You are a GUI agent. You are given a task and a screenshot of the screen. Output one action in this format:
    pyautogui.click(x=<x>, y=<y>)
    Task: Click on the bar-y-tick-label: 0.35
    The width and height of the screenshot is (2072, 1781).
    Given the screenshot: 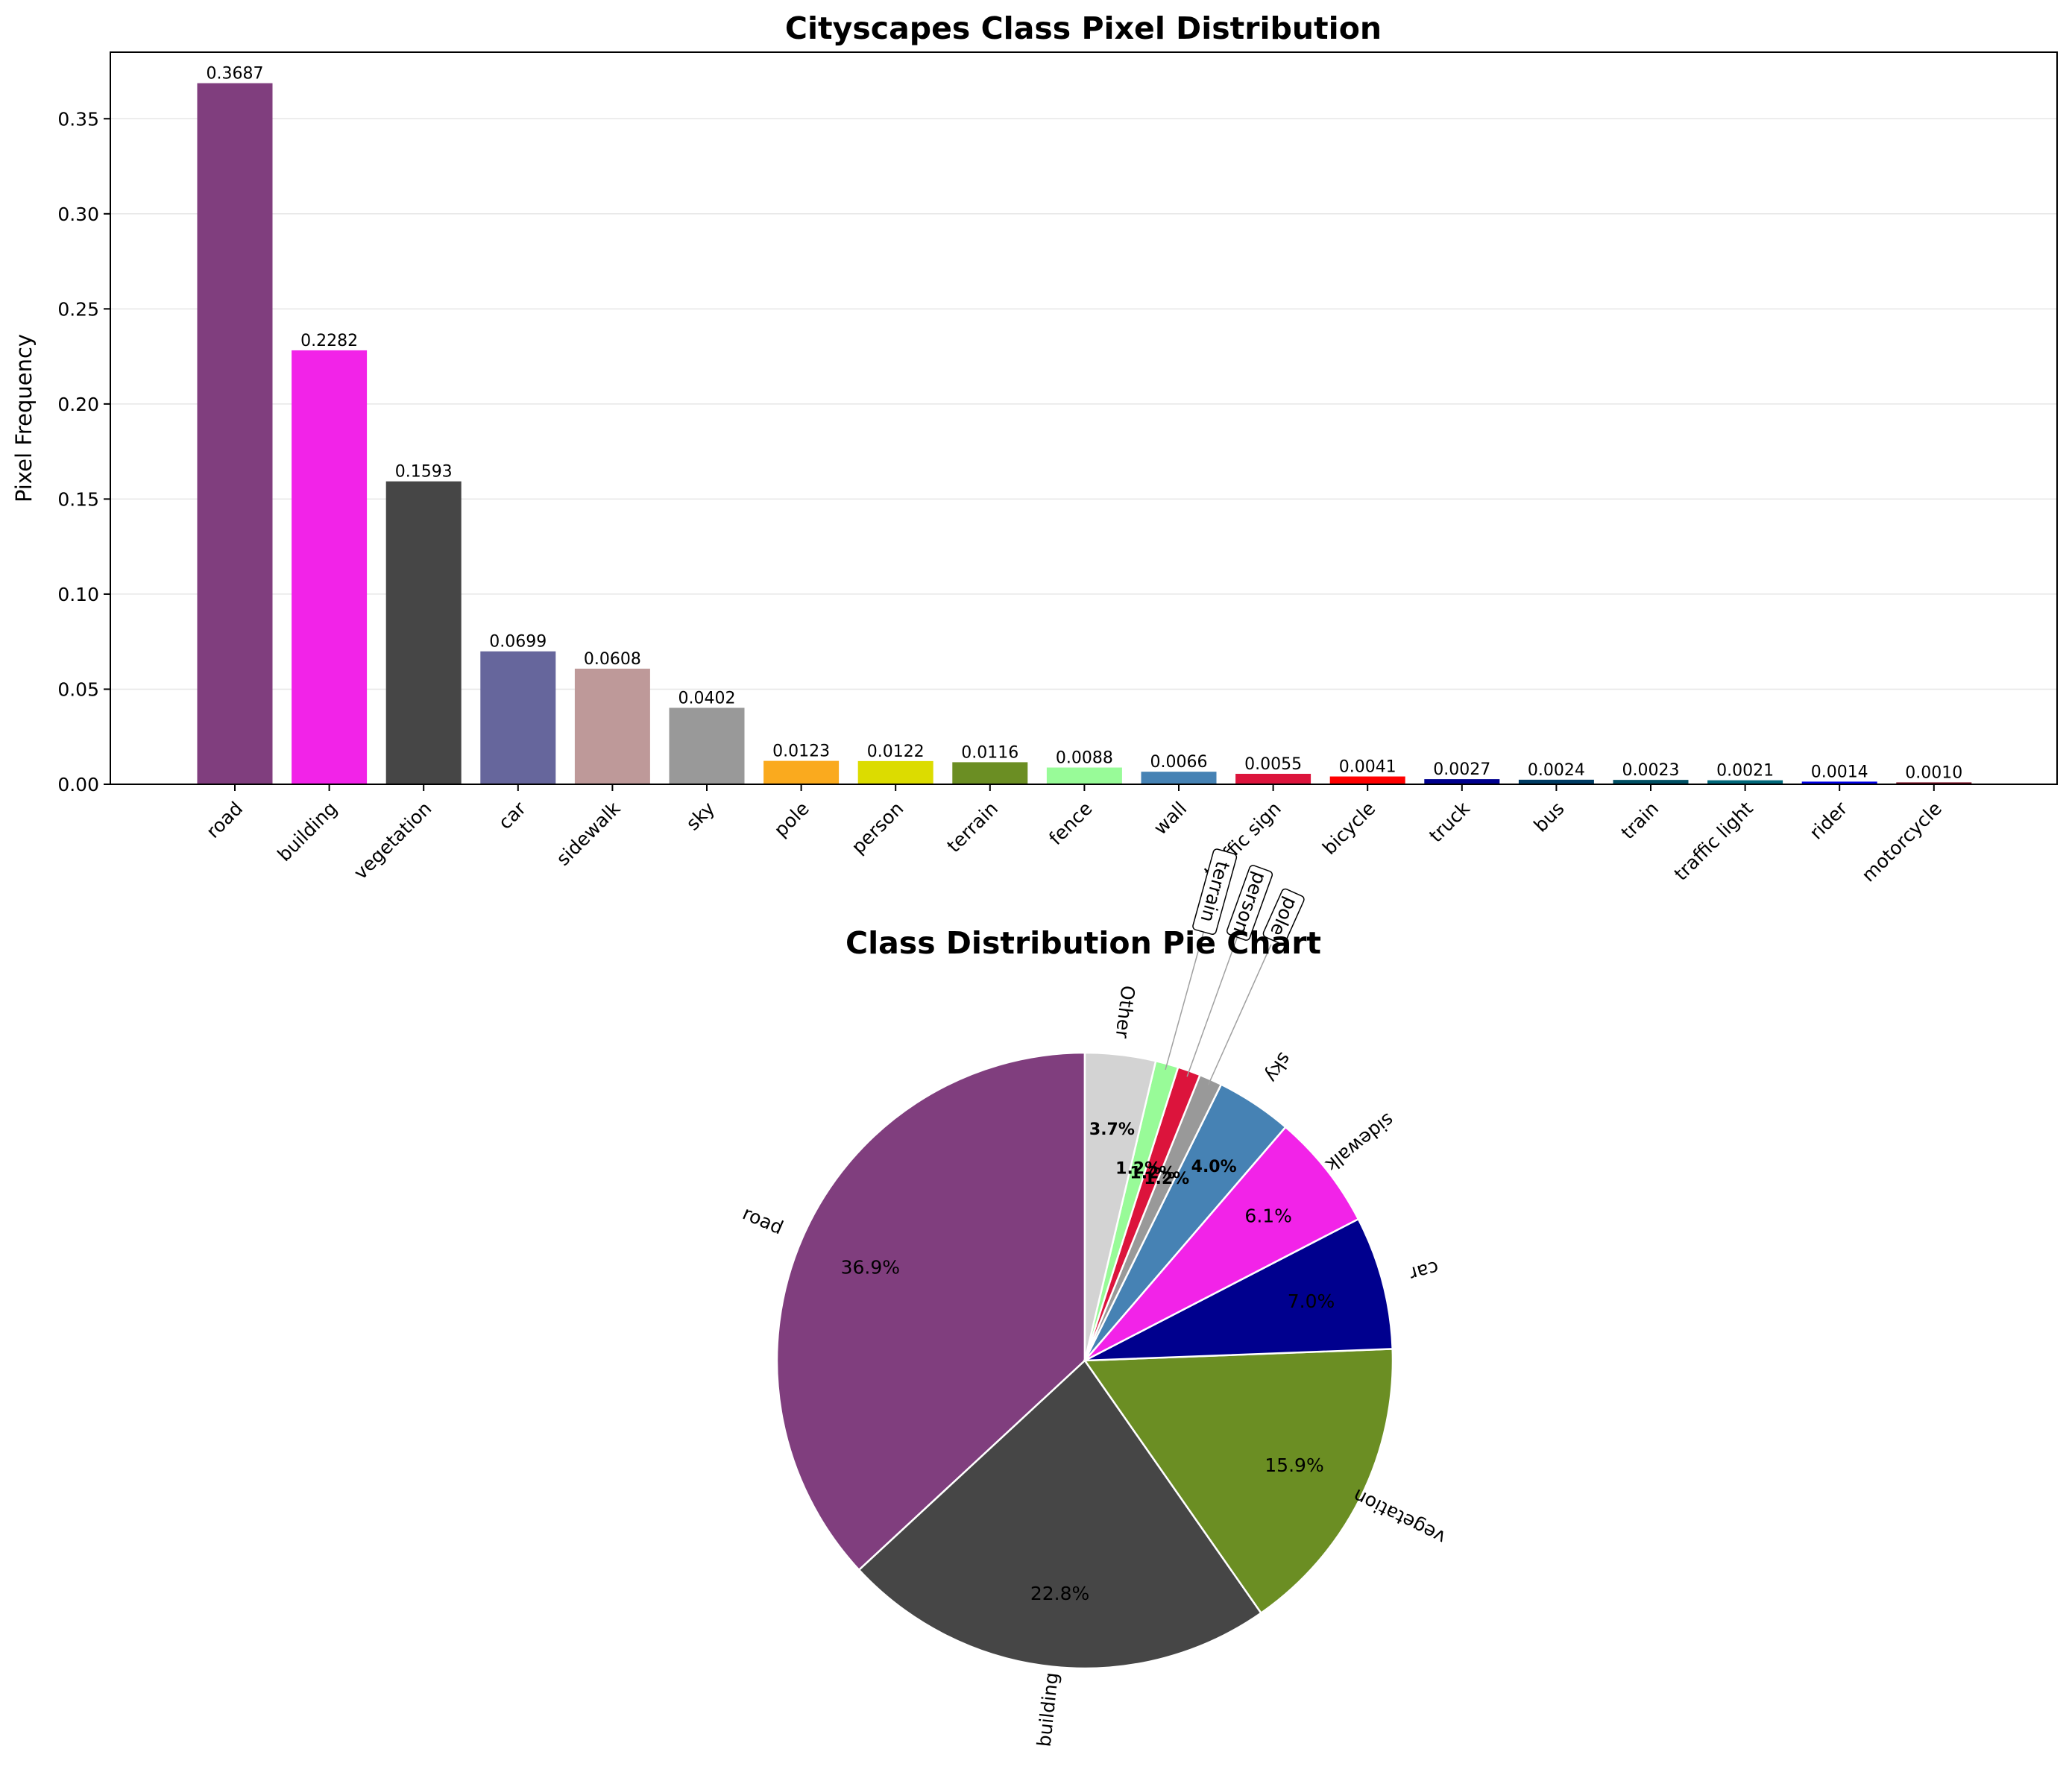 What is the action you would take?
    pyautogui.click(x=78, y=119)
    